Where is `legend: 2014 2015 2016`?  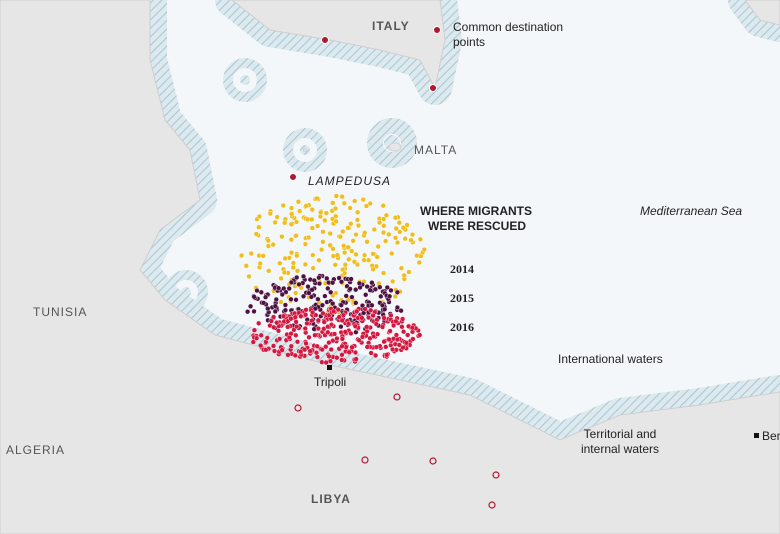 legend: 2014 2015 2016 is located at coordinates (462, 298).